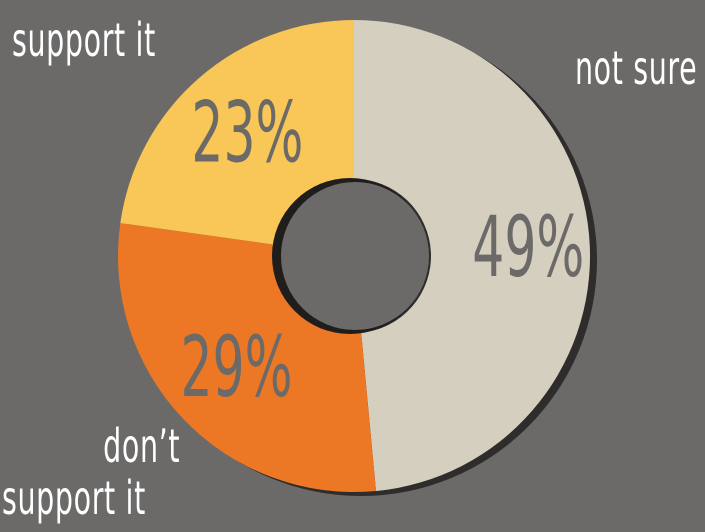 The height and width of the screenshot is (532, 705). Describe the element at coordinates (528, 247) in the screenshot. I see `value-label-not-sure: 49%` at that location.